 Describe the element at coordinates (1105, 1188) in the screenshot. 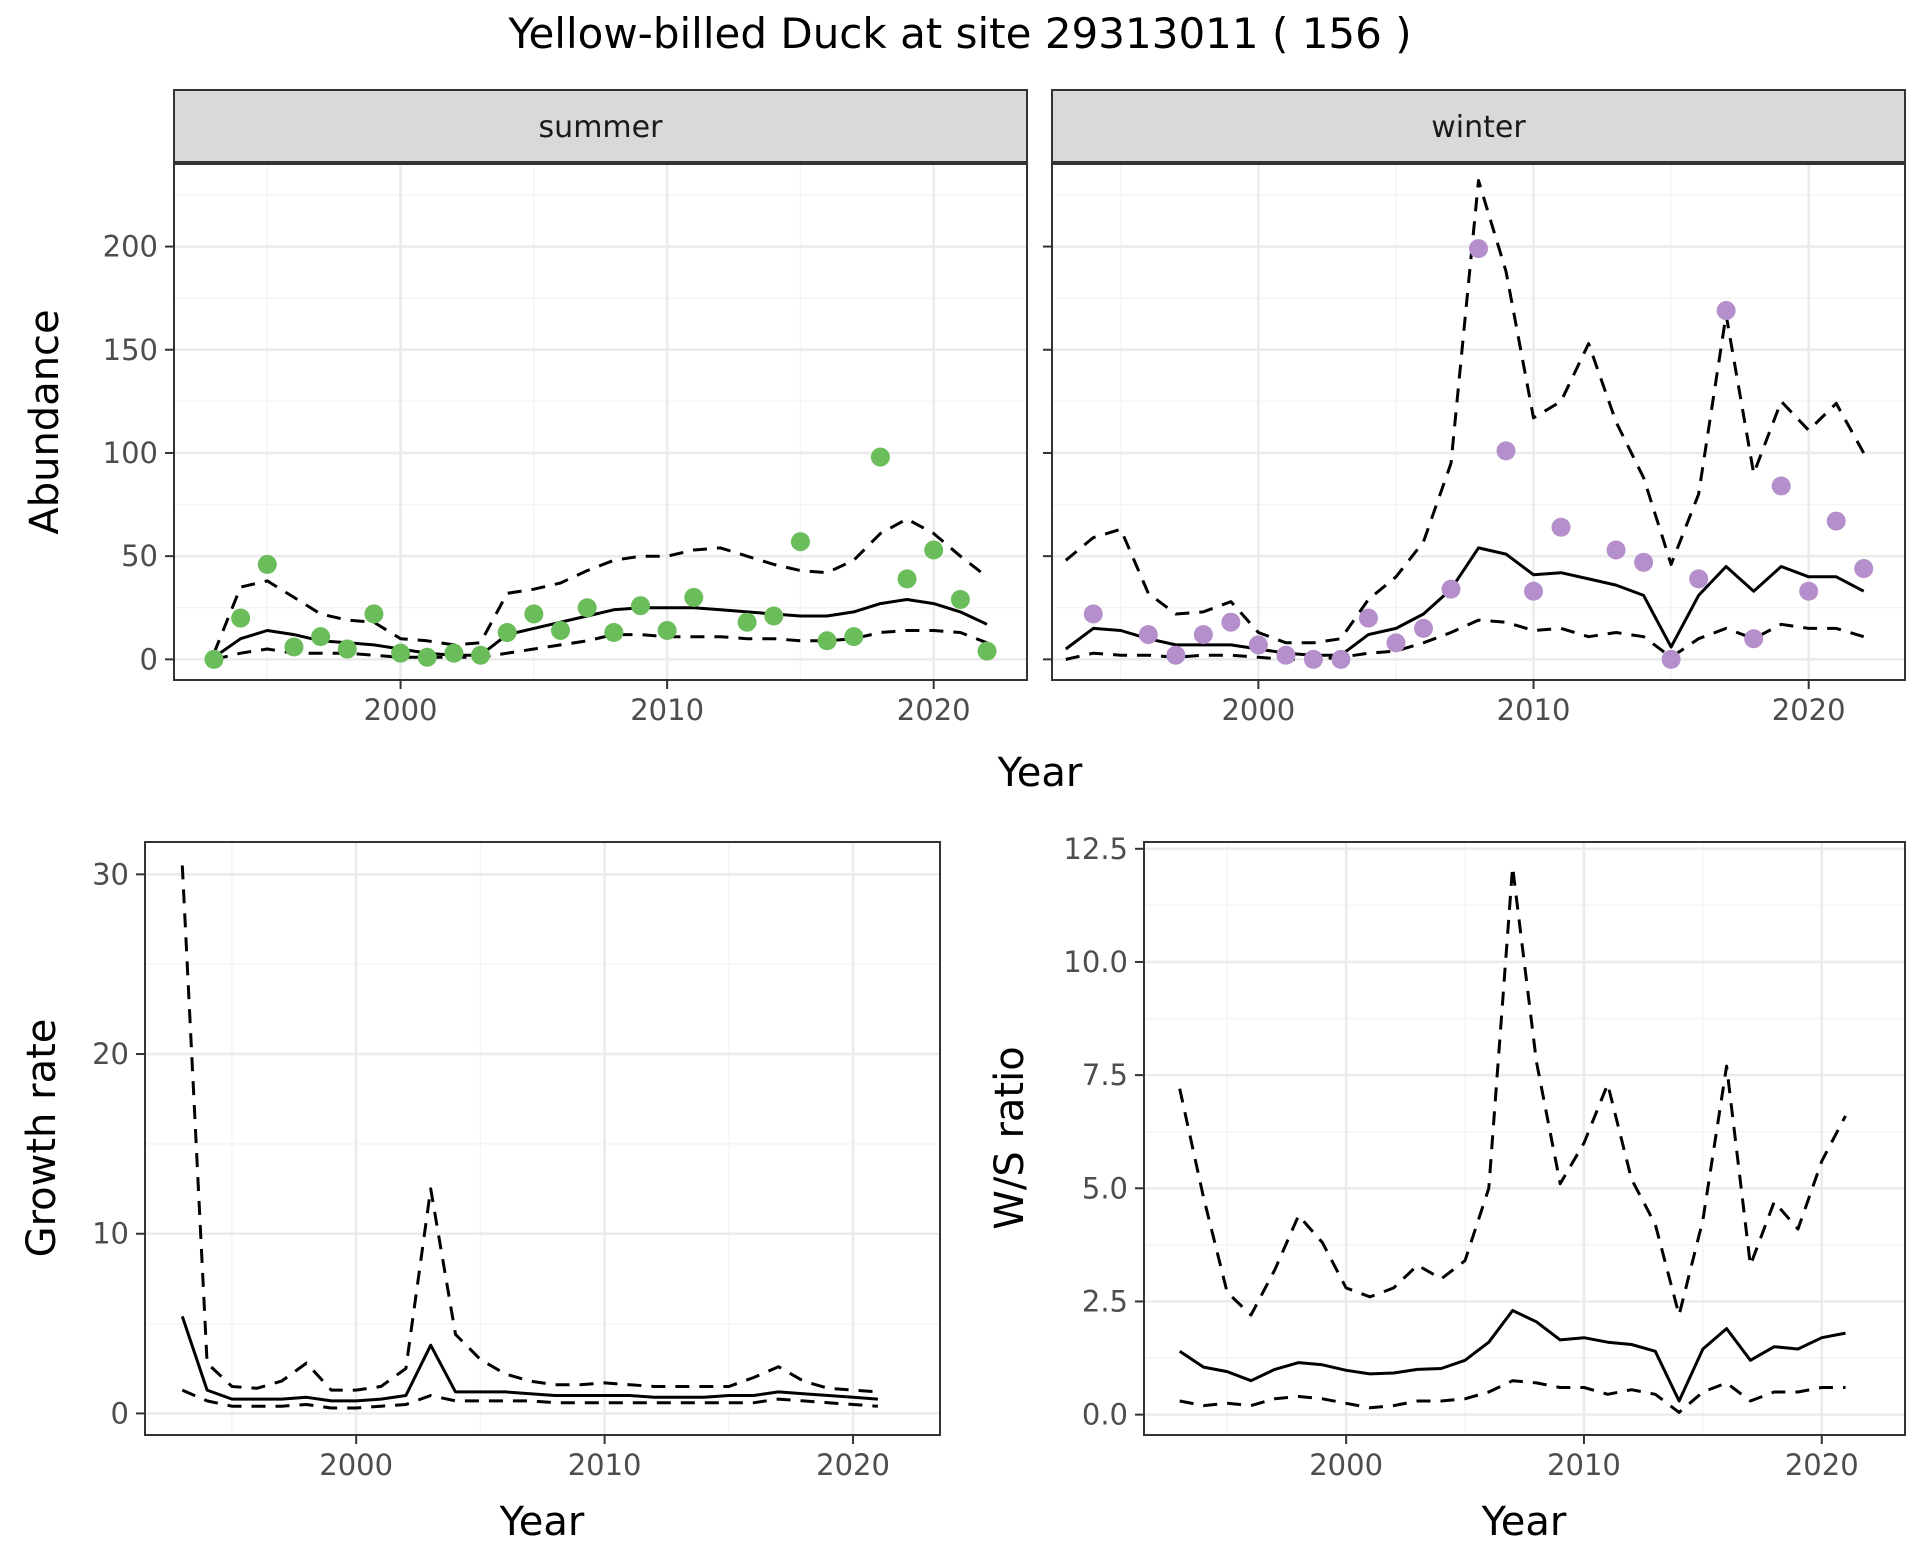

I see `y-tick-label: 5.0` at that location.